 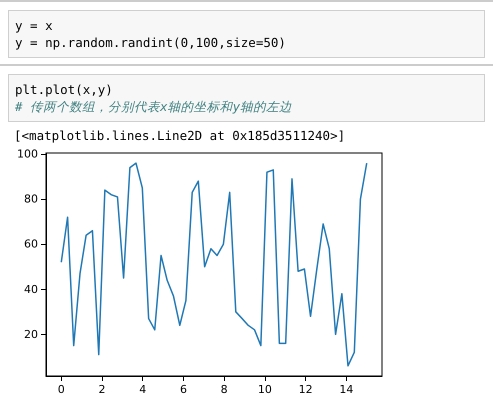 What do you see at coordinates (180, 135) in the screenshot?
I see `text: [<matplotlib.lines.Line2D at 0x185d3511240>]` at bounding box center [180, 135].